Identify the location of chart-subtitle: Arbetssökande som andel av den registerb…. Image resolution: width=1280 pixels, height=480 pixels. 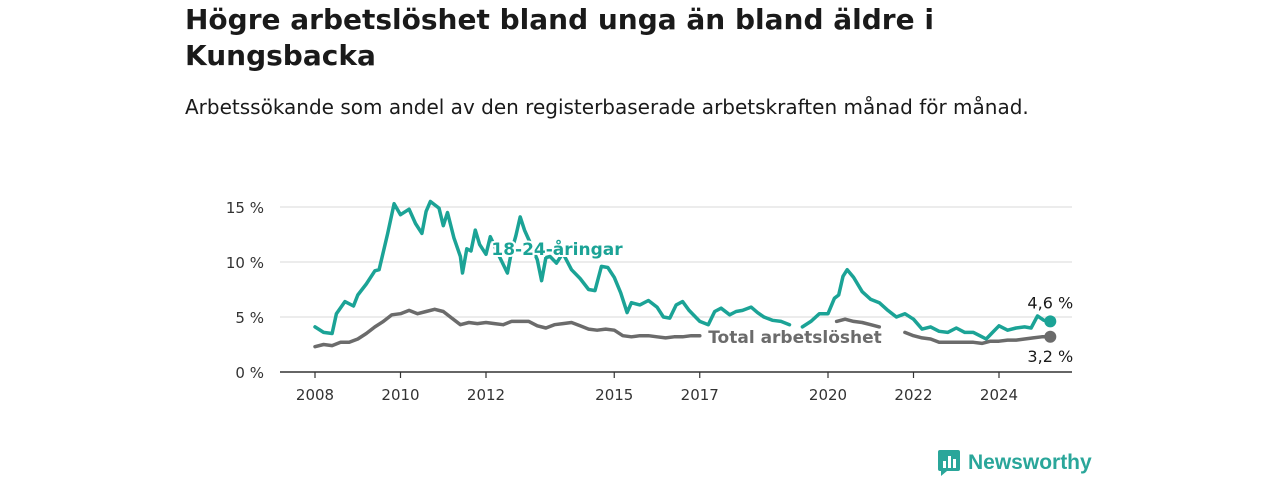
(607, 107).